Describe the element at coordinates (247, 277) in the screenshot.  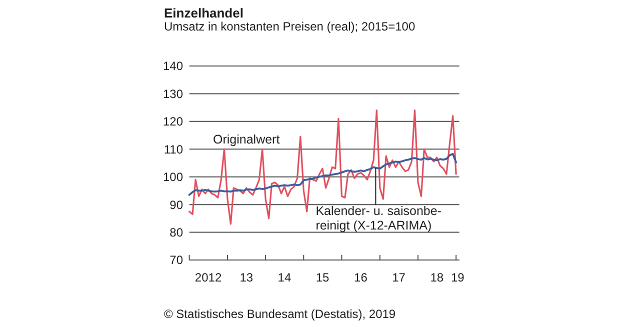
I see `x-tick-label: 13` at that location.